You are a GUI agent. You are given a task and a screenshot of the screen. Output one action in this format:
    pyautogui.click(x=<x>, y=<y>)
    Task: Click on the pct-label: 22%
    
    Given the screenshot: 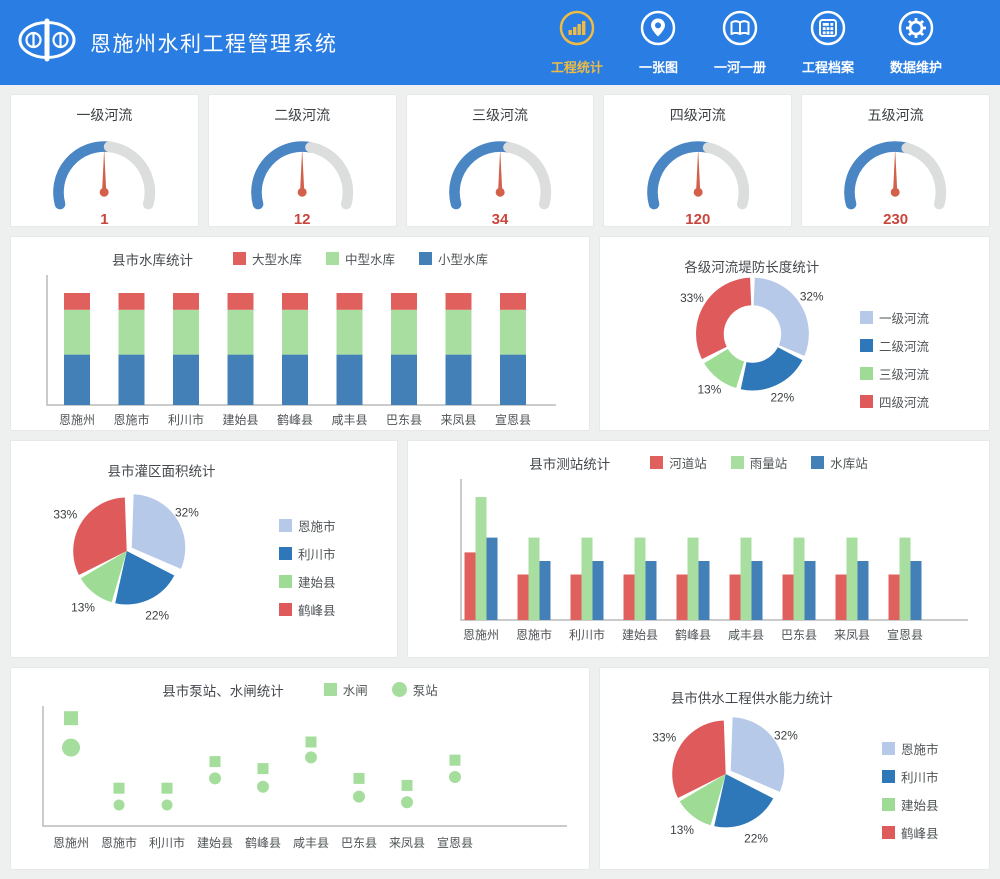 What is the action you would take?
    pyautogui.click(x=756, y=838)
    